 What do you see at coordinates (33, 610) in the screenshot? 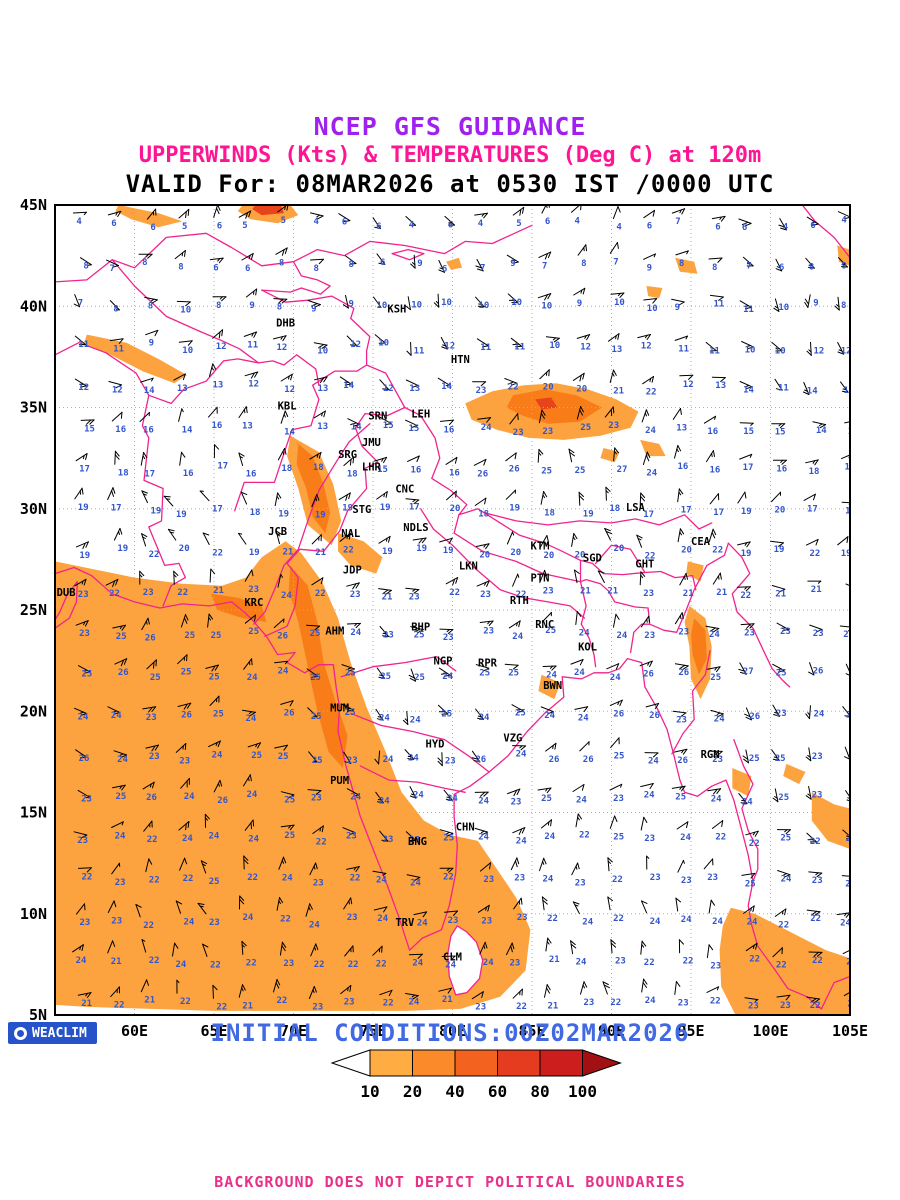
I see `svg-text: 25N` at bounding box center [33, 610].